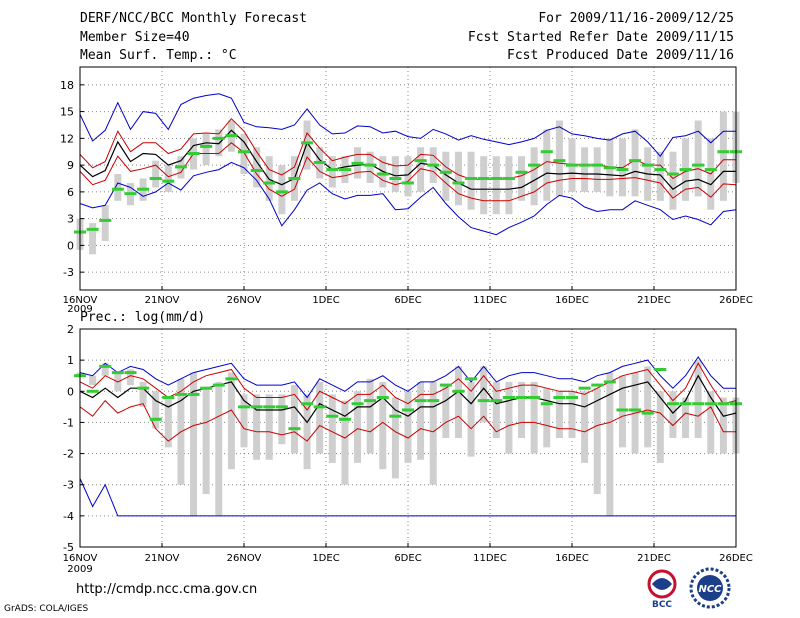  Describe the element at coordinates (636, 18) in the screenshot. I see `forecast-period-label: For 2009/11/16-2009/12/25` at that location.